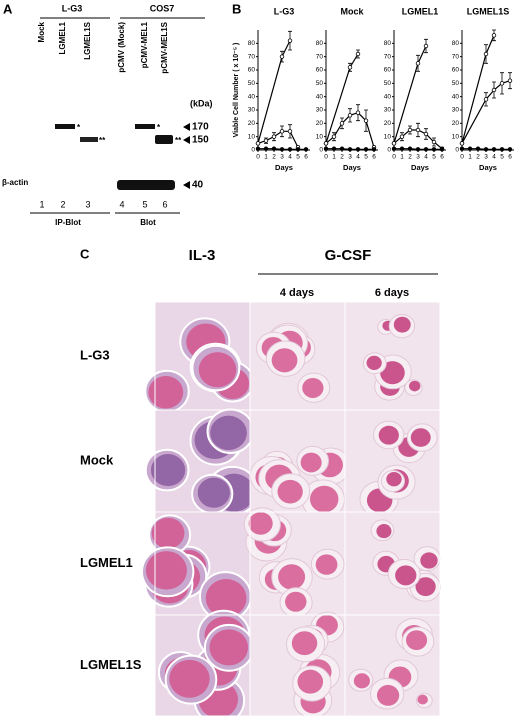 This screenshot has height=716, width=520. Describe the element at coordinates (420, 11) in the screenshot. I see `chart-title: LGMEL1` at that location.